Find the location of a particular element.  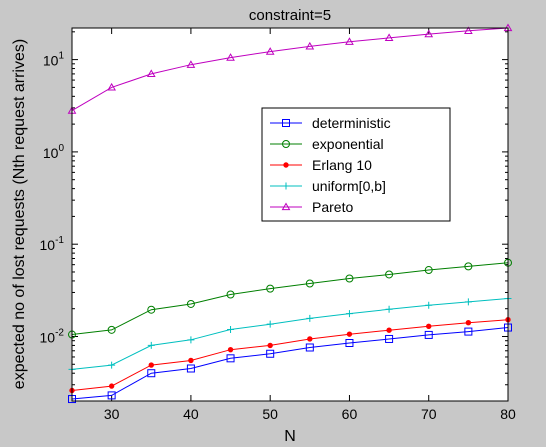

legend-entry: Erlang 10 is located at coordinates (321, 165).